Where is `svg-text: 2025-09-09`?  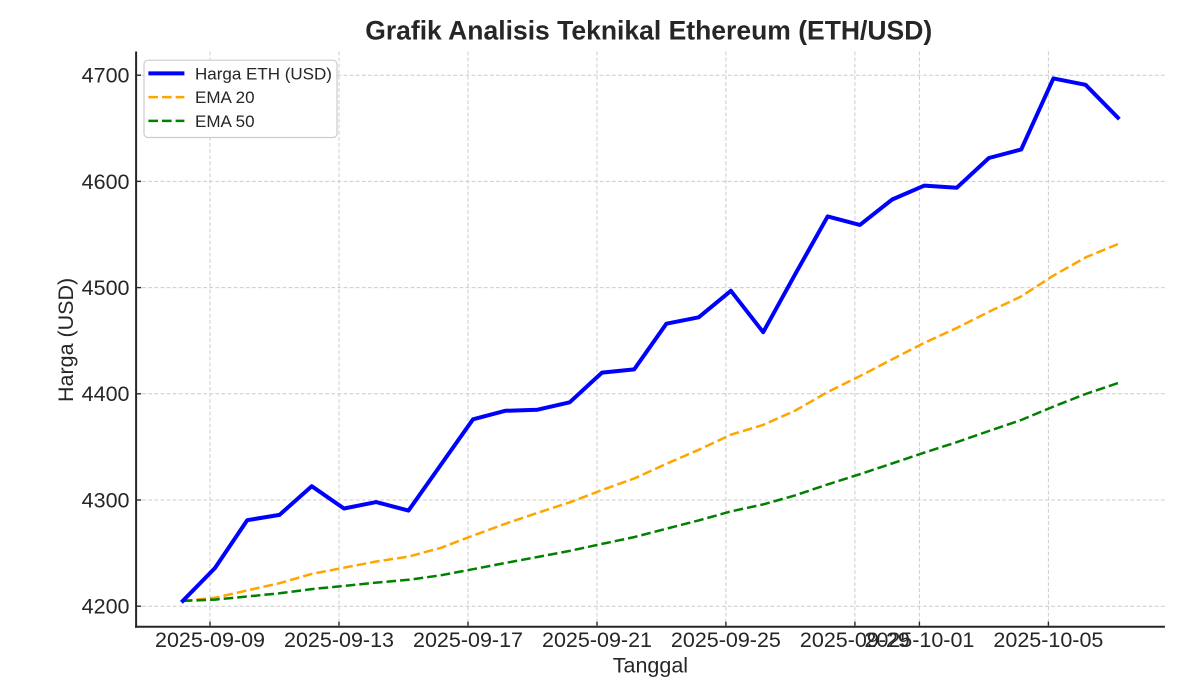
svg-text: 2025-09-09 is located at coordinates (210, 640).